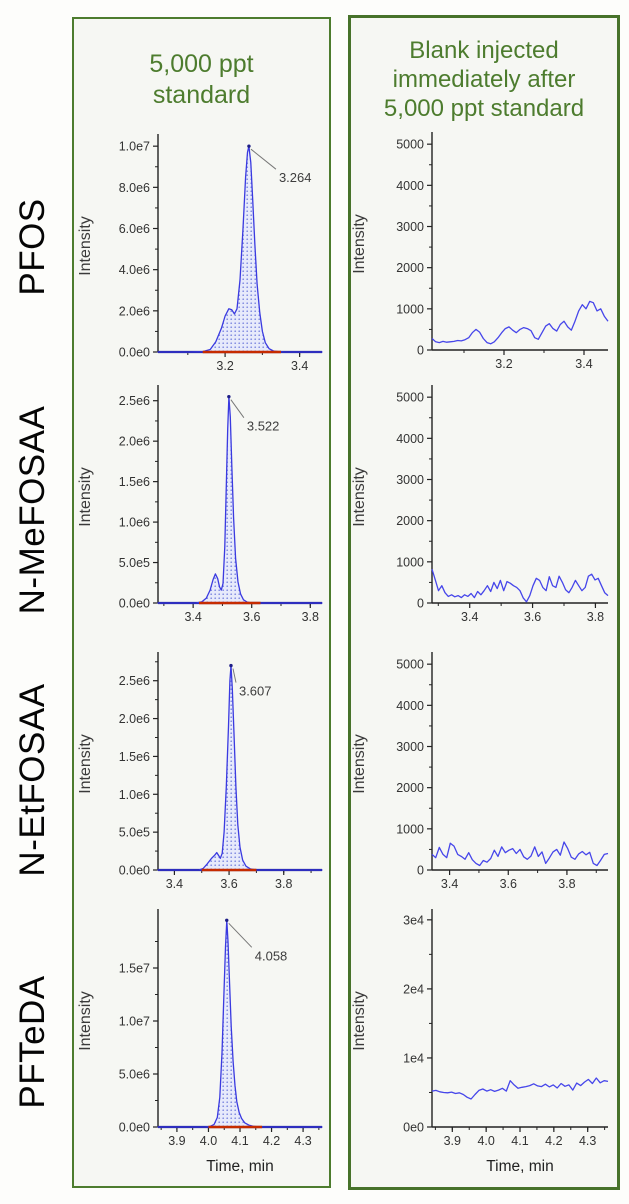  I want to click on svg-text: 3000, so click(410, 227).